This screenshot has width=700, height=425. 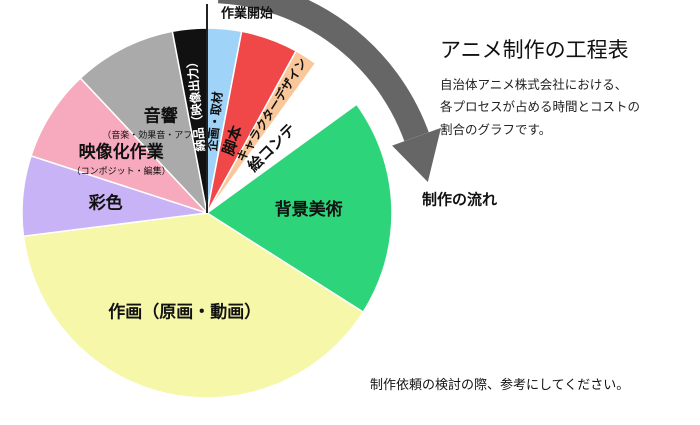 I want to click on flow-label: 制作の流れ, so click(x=459, y=200).